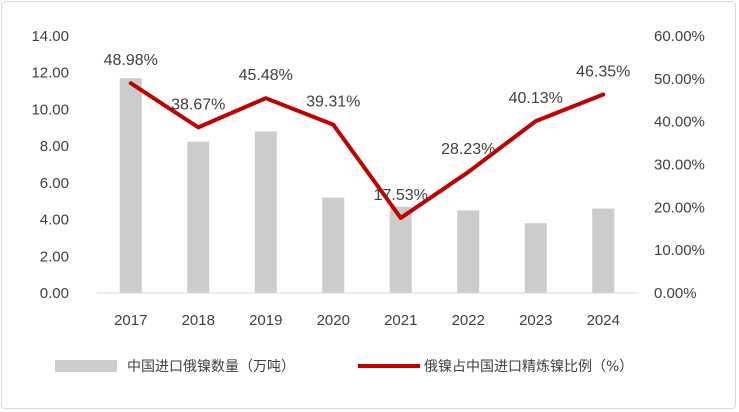 The width and height of the screenshot is (739, 412). What do you see at coordinates (266, 75) in the screenshot?
I see `data-label: 45.48%` at bounding box center [266, 75].